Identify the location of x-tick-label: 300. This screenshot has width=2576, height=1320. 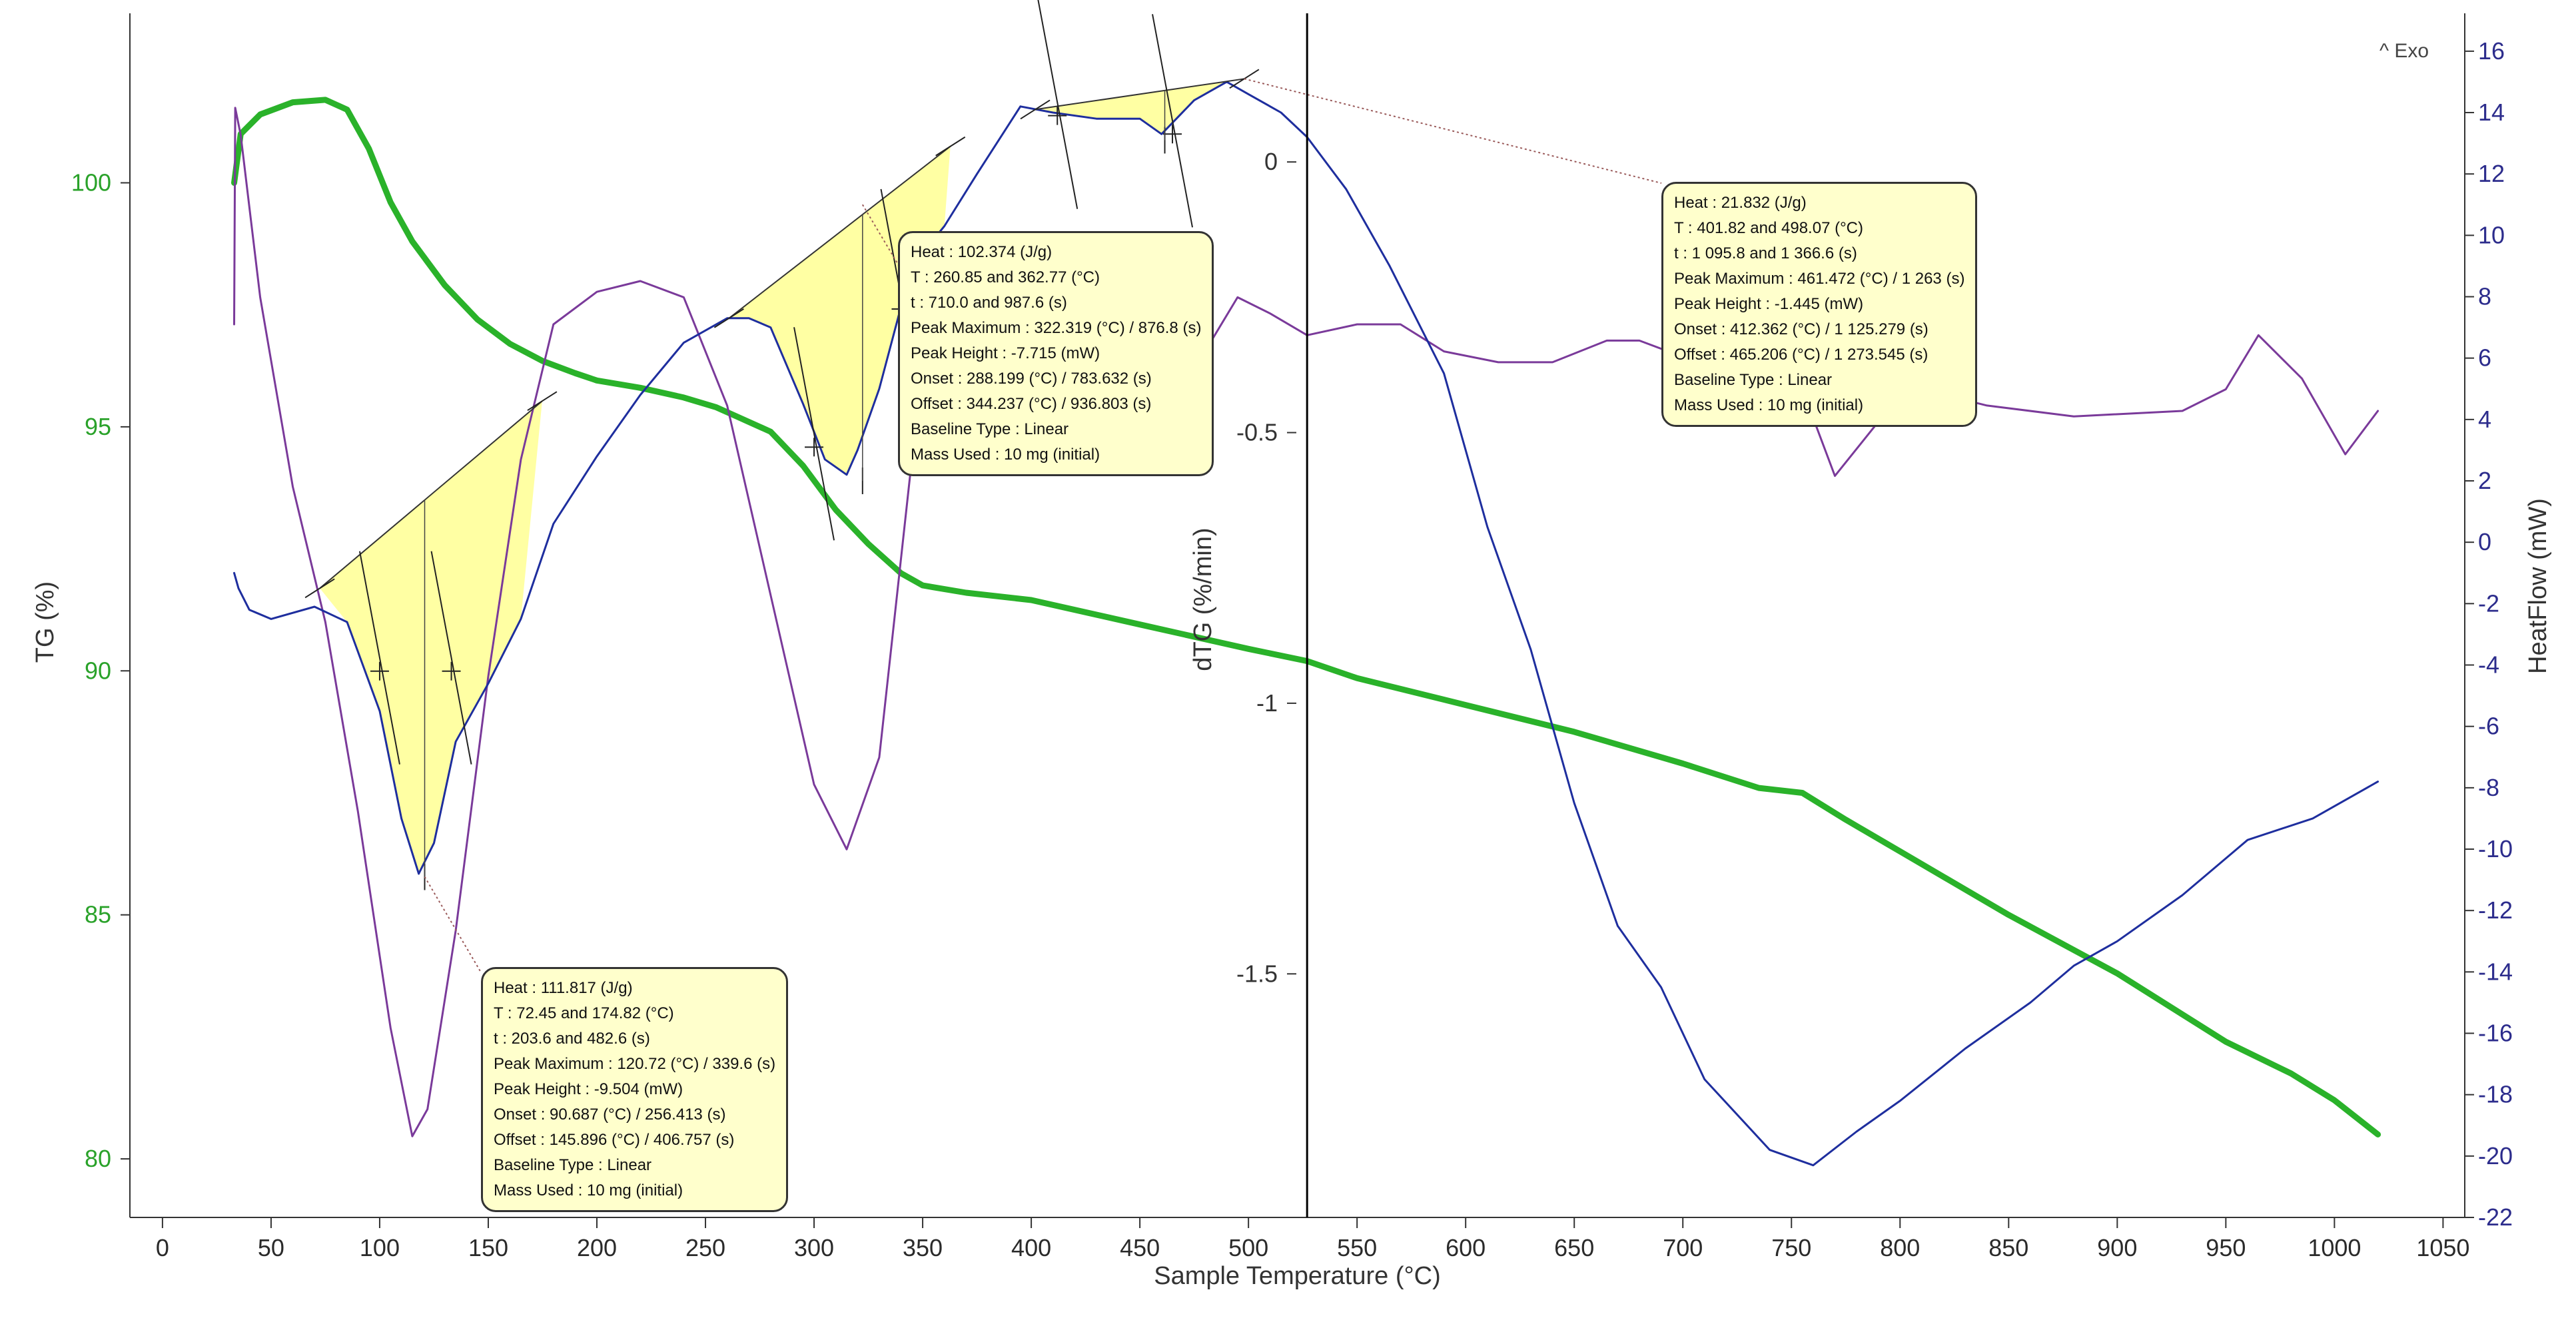
(814, 1247).